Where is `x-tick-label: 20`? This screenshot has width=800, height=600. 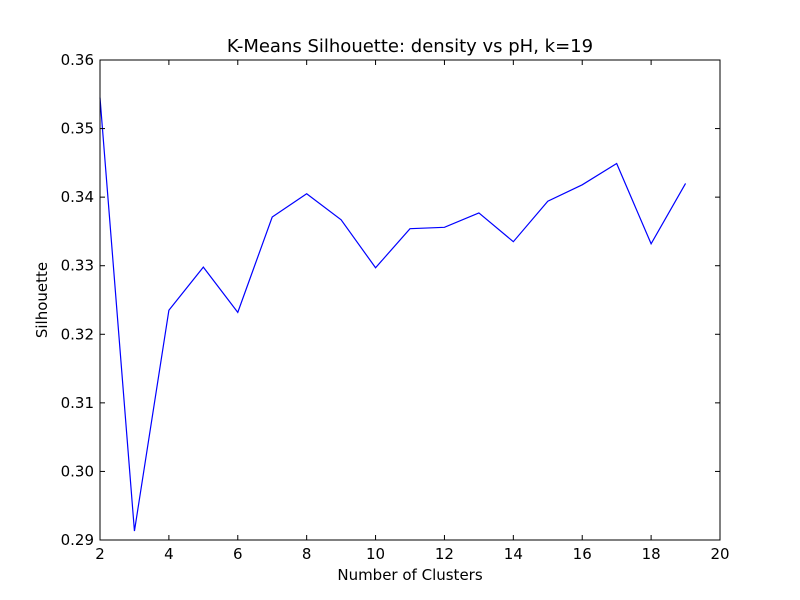
x-tick-label: 20 is located at coordinates (719, 554).